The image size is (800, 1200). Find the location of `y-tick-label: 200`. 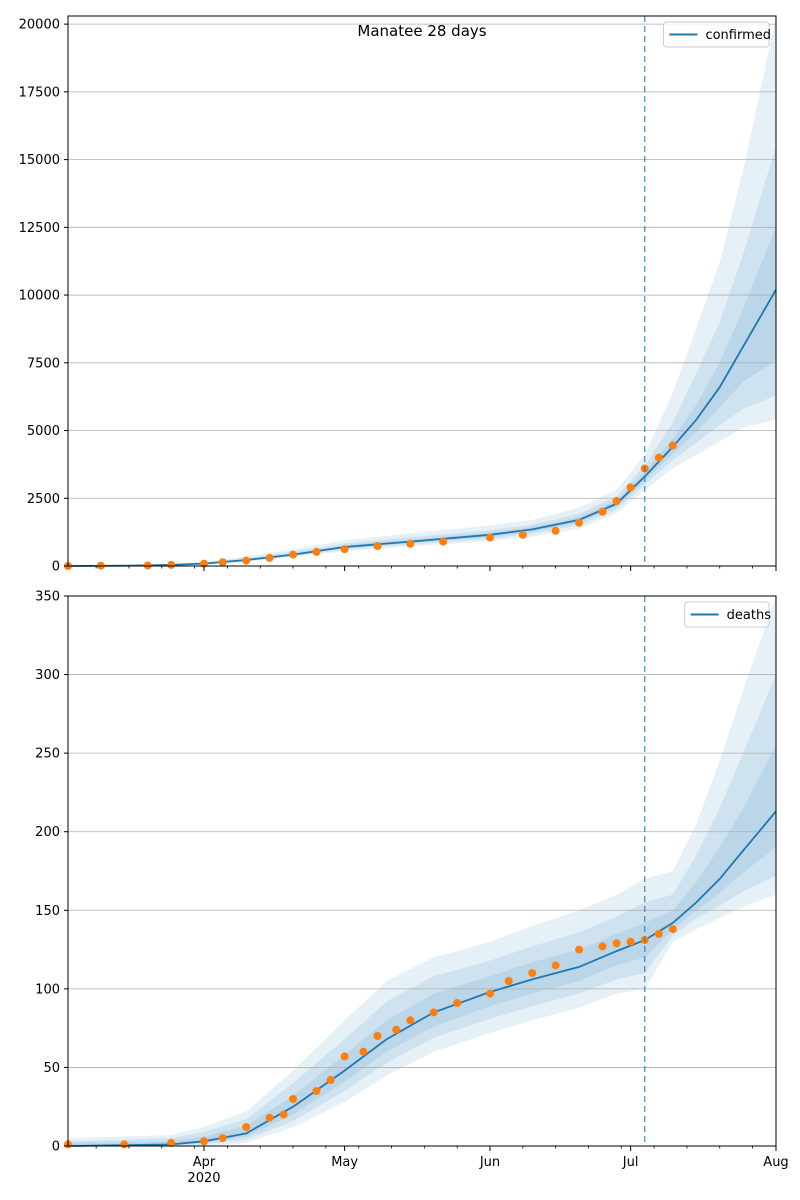

y-tick-label: 200 is located at coordinates (47, 832).